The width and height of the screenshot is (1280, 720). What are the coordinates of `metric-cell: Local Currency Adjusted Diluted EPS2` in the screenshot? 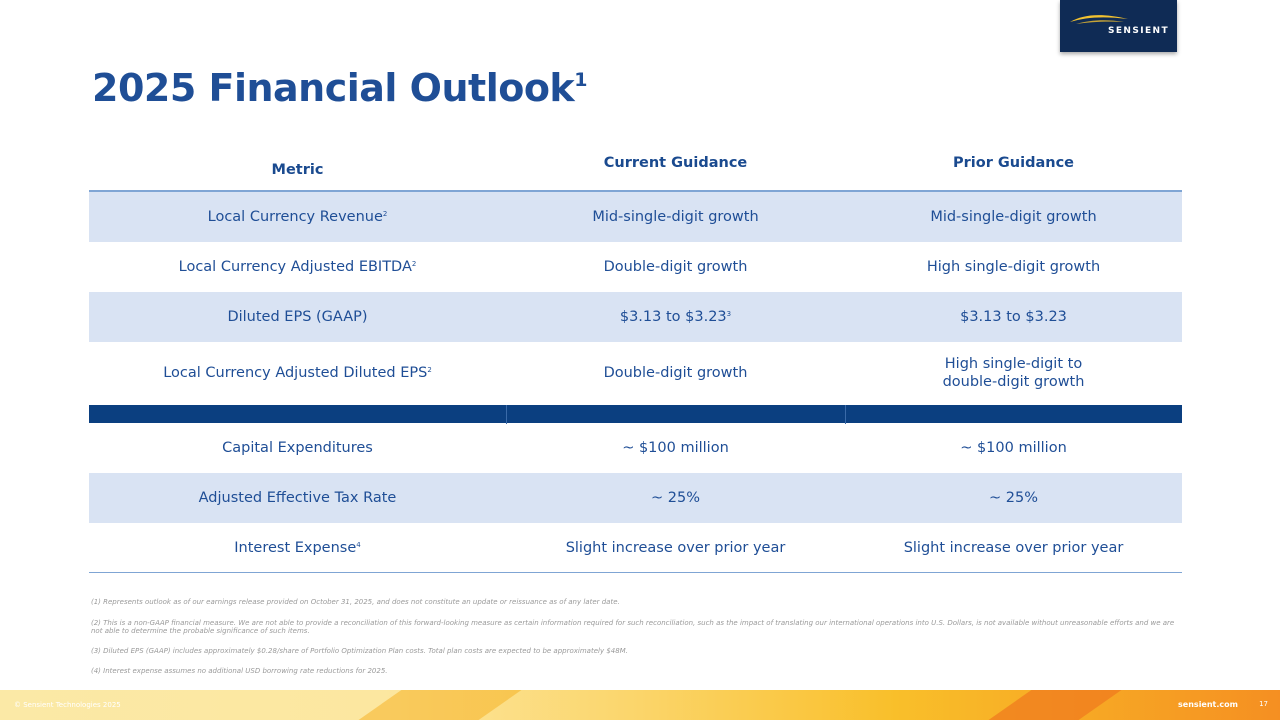 It's located at (297, 373).